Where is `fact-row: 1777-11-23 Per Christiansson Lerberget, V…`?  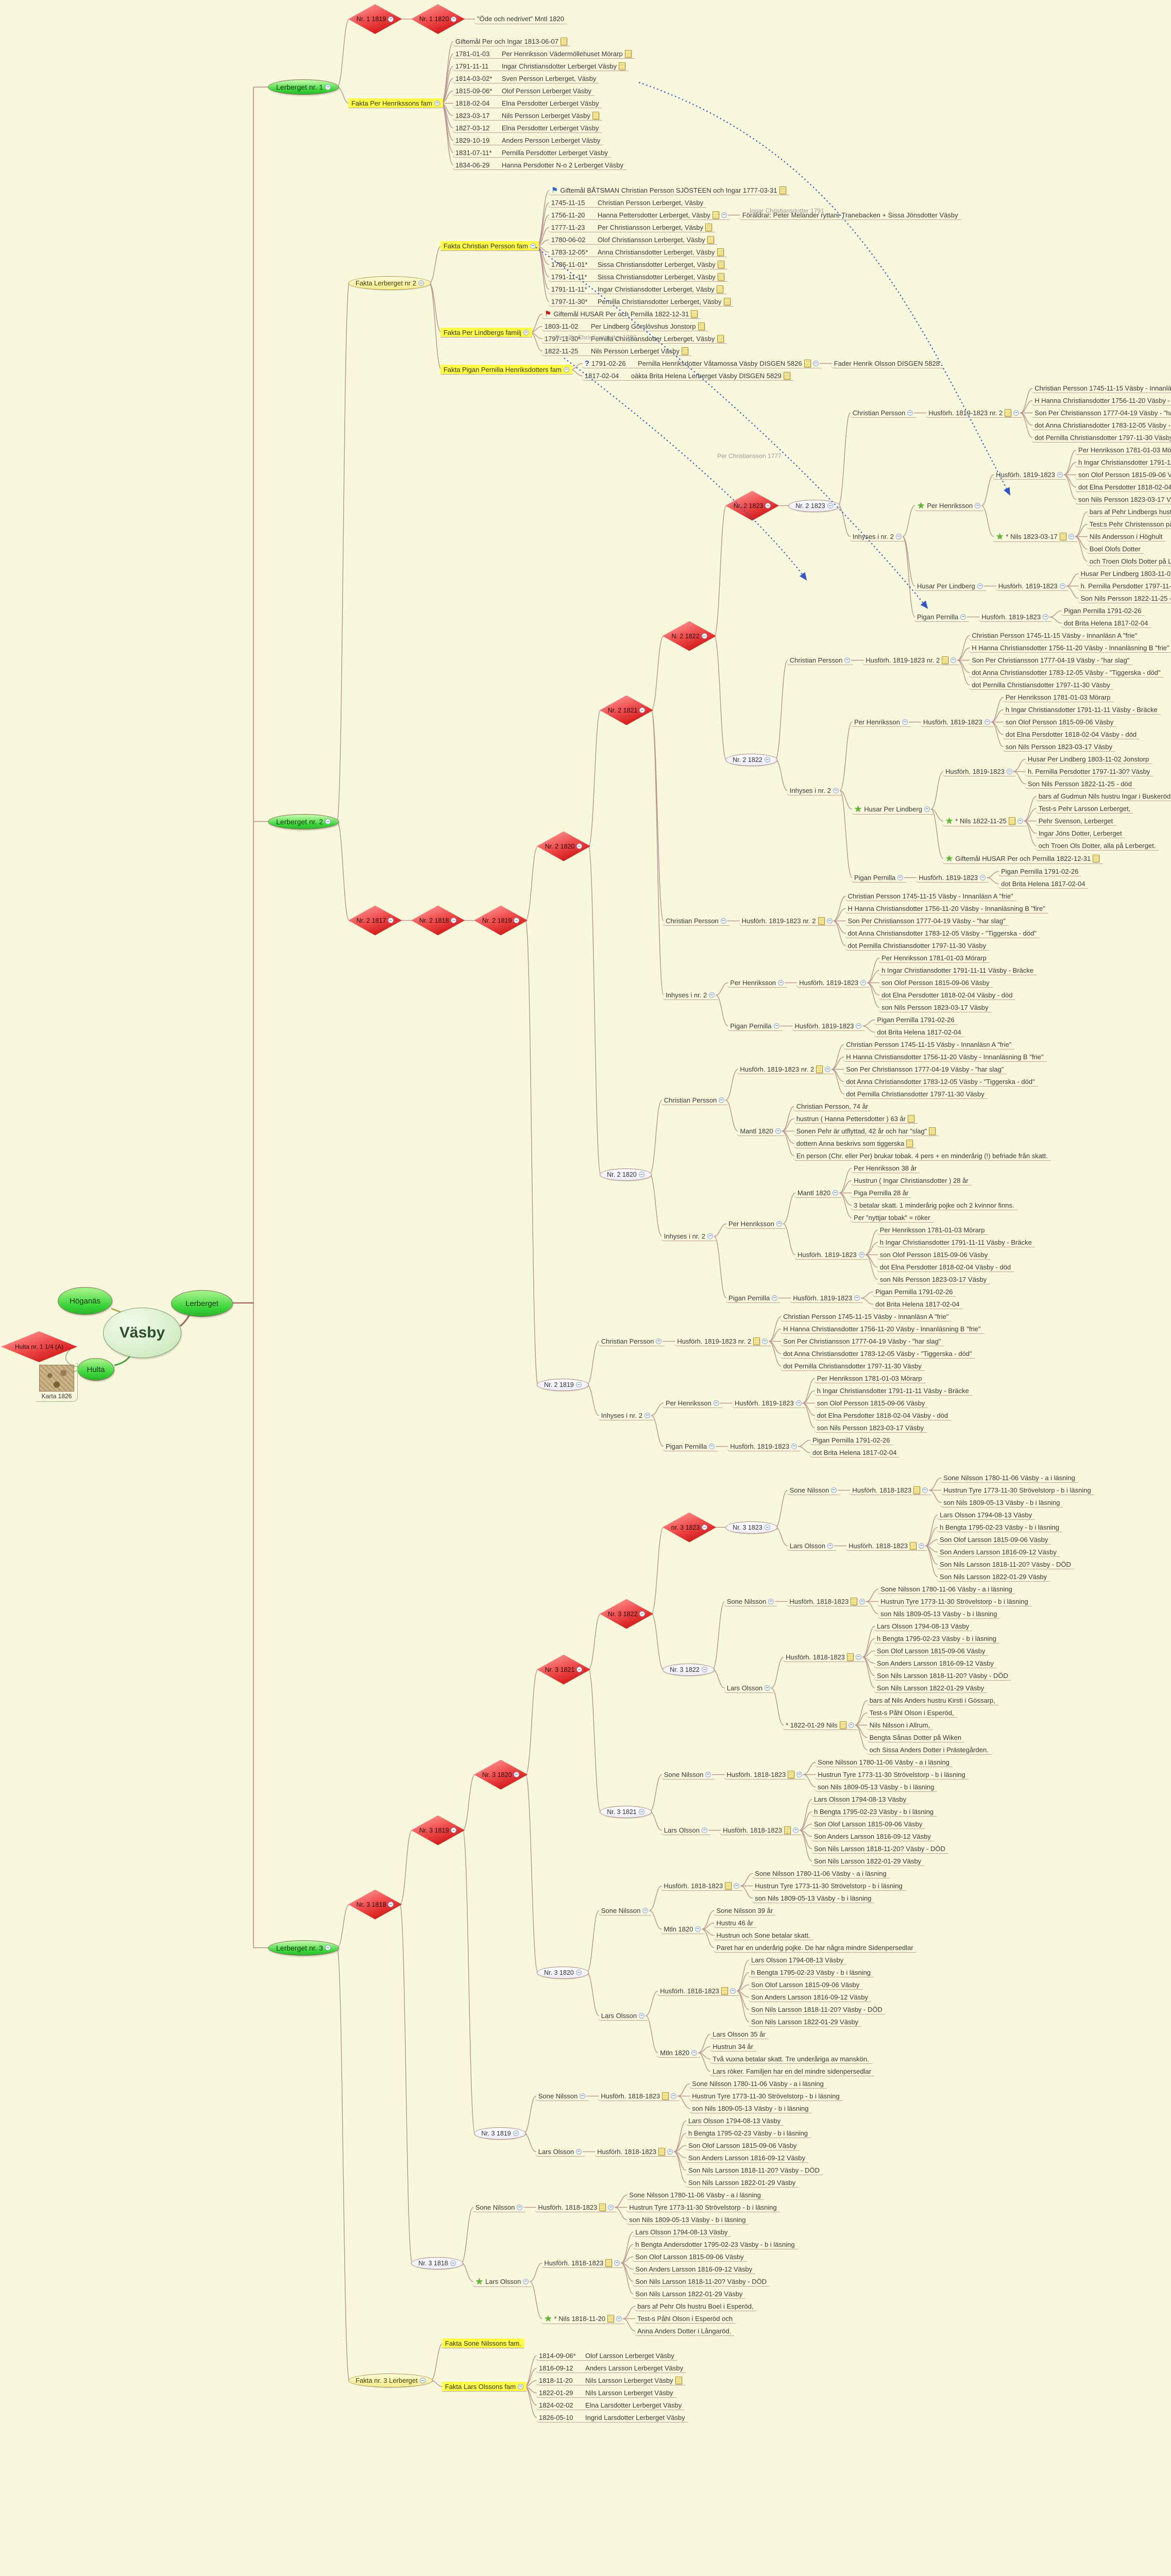
fact-row: 1777-11-23 Per Christiansson Lerberget, V… is located at coordinates (632, 227).